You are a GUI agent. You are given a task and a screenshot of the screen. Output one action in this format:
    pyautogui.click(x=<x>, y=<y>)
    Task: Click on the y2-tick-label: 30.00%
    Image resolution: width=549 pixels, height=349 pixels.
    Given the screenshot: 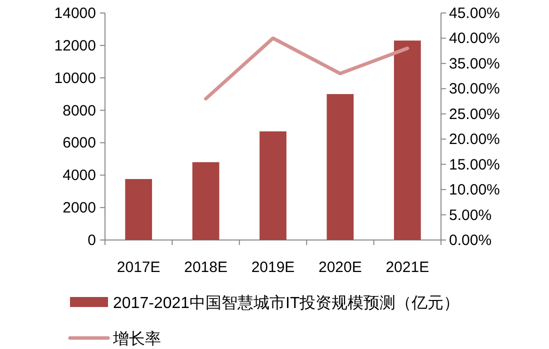 What is the action you would take?
    pyautogui.click(x=474, y=89)
    